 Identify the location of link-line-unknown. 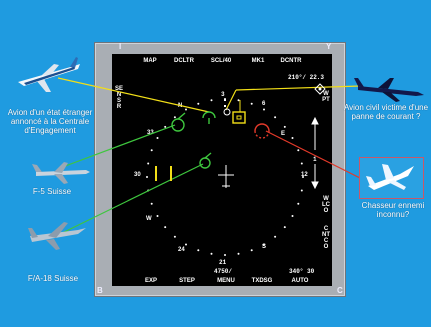
(313, 154).